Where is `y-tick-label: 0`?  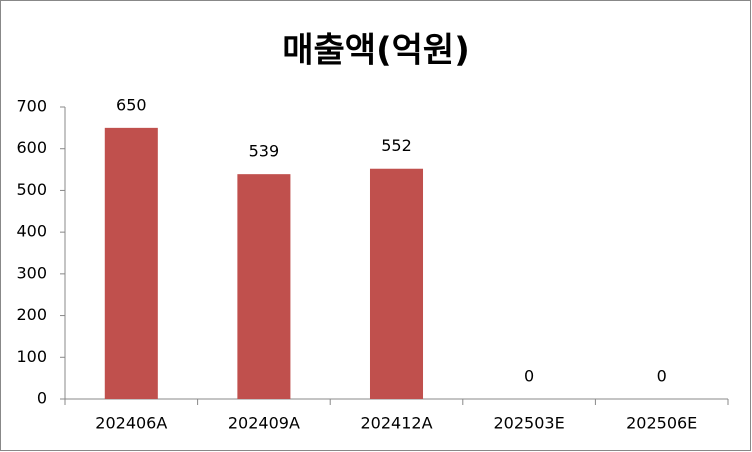
y-tick-label: 0 is located at coordinates (42, 398).